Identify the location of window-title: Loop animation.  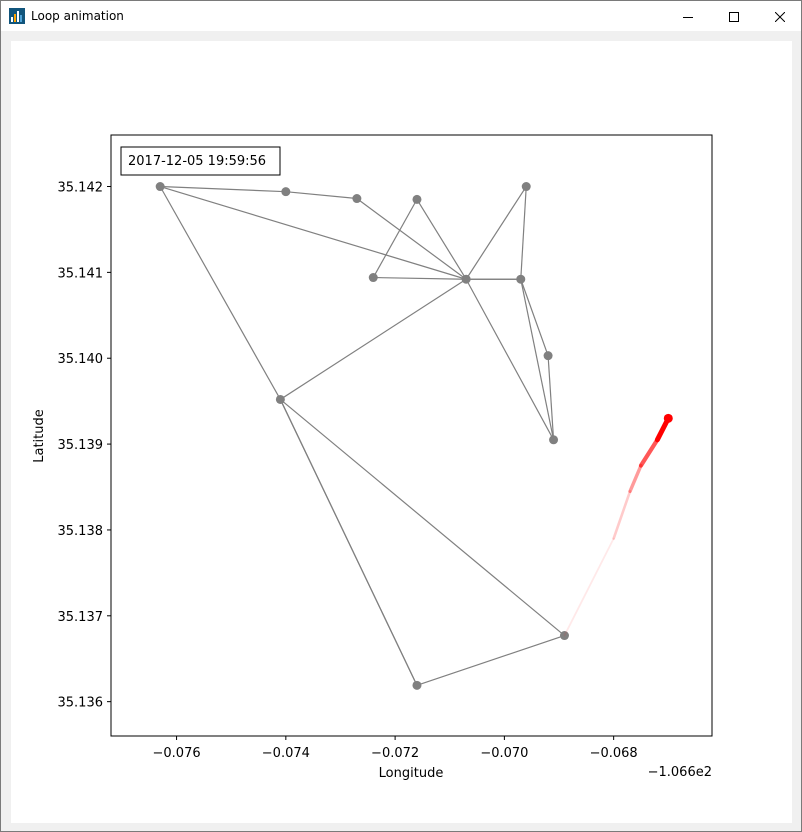
(77, 16).